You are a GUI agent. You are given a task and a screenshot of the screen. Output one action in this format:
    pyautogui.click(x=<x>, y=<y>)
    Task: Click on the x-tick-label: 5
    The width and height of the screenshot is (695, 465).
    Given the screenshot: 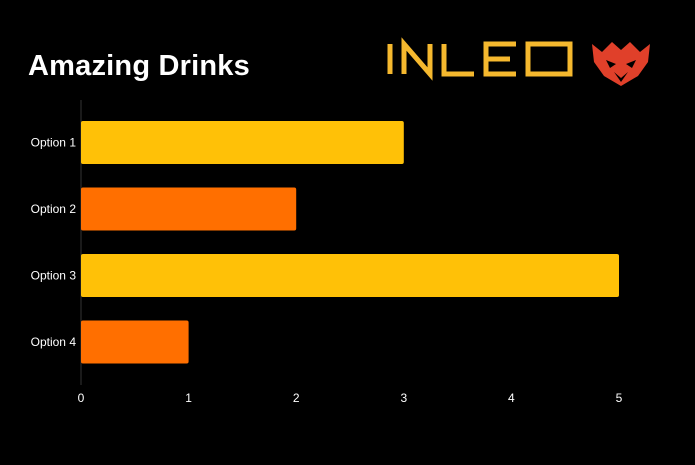 What is the action you would take?
    pyautogui.click(x=619, y=398)
    